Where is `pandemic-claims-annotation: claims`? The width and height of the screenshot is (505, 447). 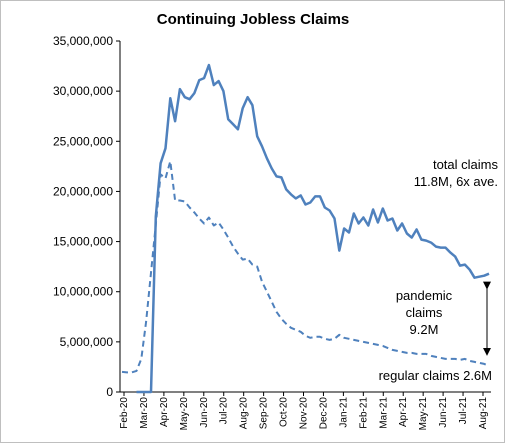
pandemic-claims-annotation: claims is located at coordinates (424, 312).